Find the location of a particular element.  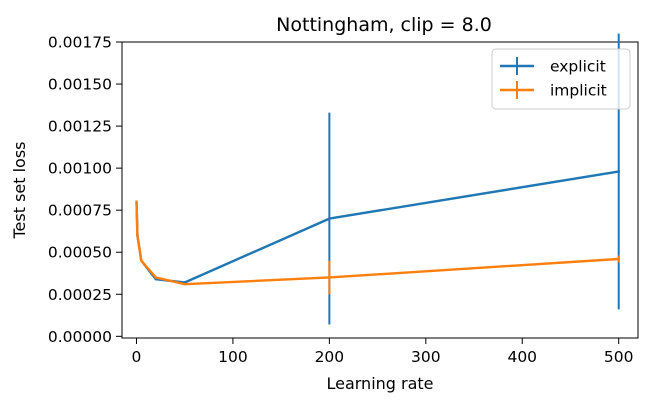

x-axis-label: Learning rate is located at coordinates (379, 383).